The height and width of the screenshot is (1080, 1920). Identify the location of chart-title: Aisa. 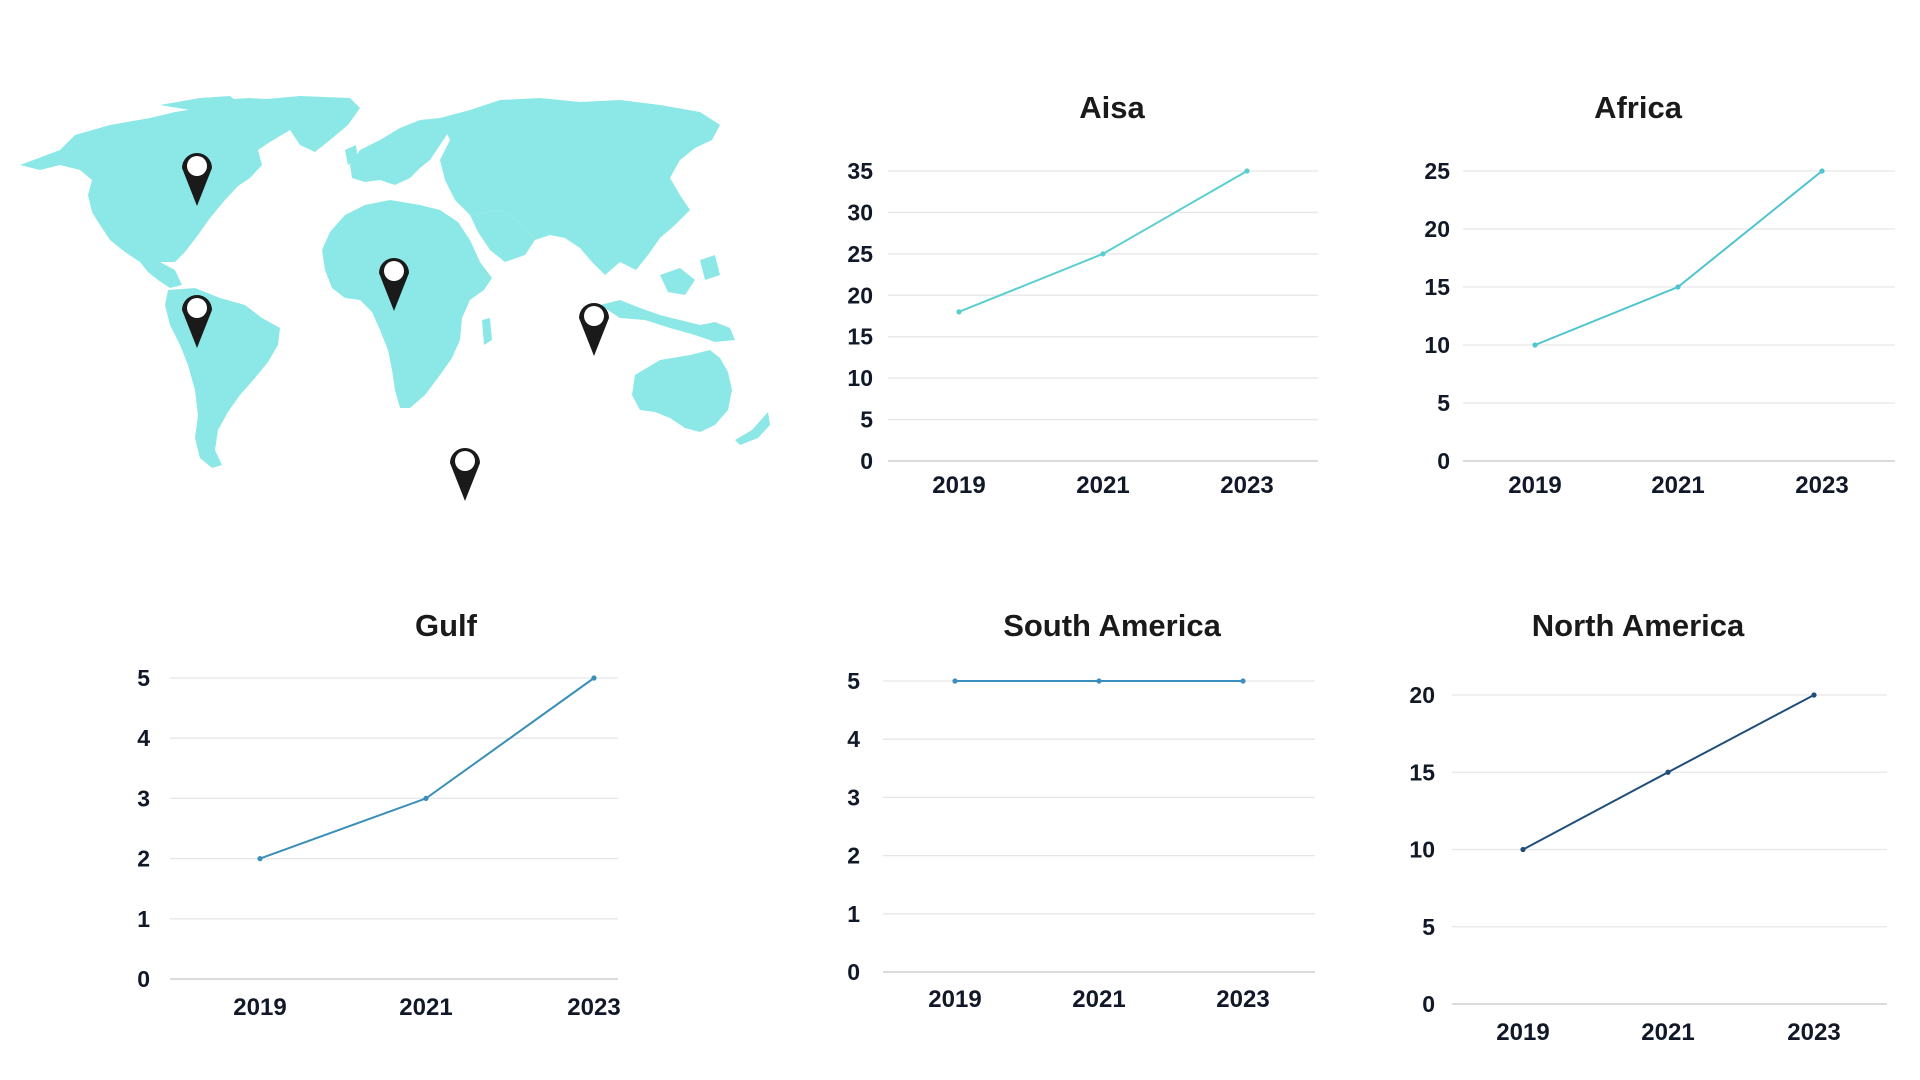
(1112, 107).